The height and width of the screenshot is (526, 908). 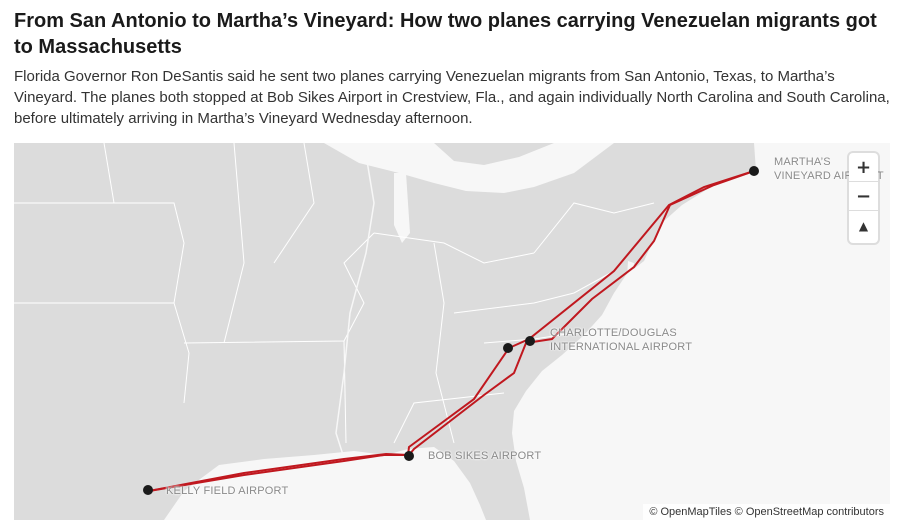 I want to click on label-bob-sikes: BOB SIKES AIRPORT, so click(x=485, y=456).